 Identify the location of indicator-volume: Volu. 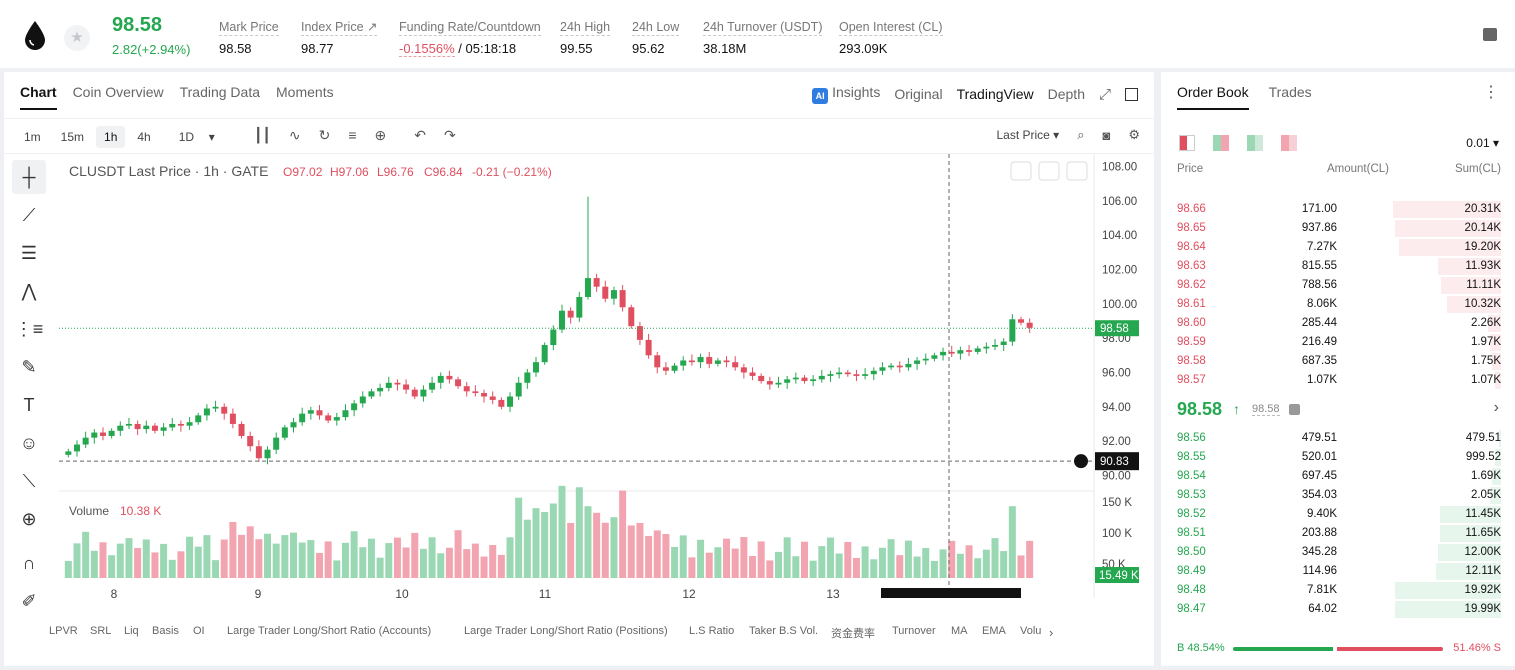
(1031, 631).